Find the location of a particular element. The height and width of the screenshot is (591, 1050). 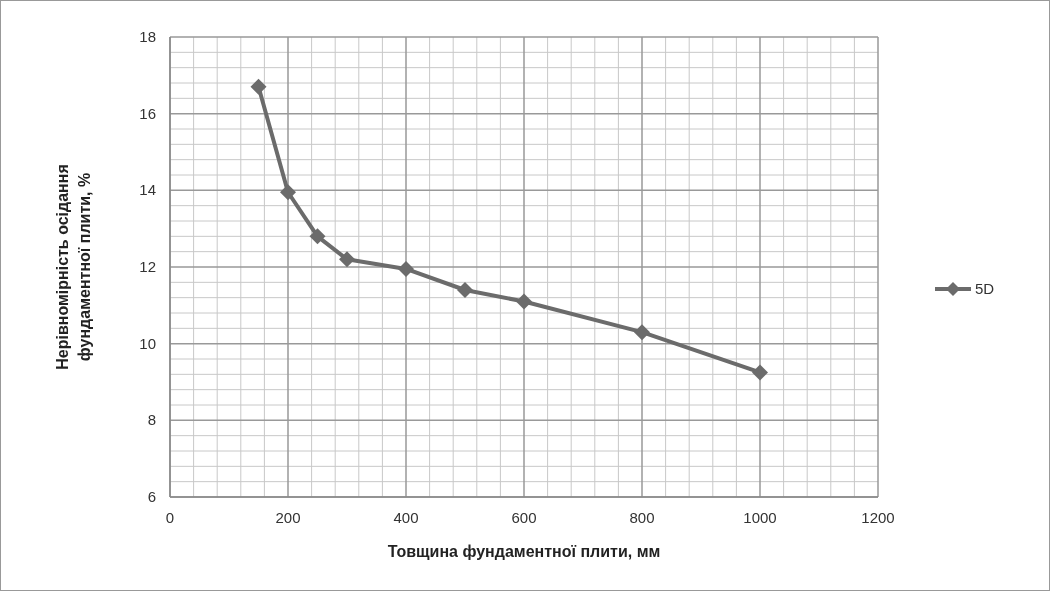

legend-label: 5D is located at coordinates (985, 288).